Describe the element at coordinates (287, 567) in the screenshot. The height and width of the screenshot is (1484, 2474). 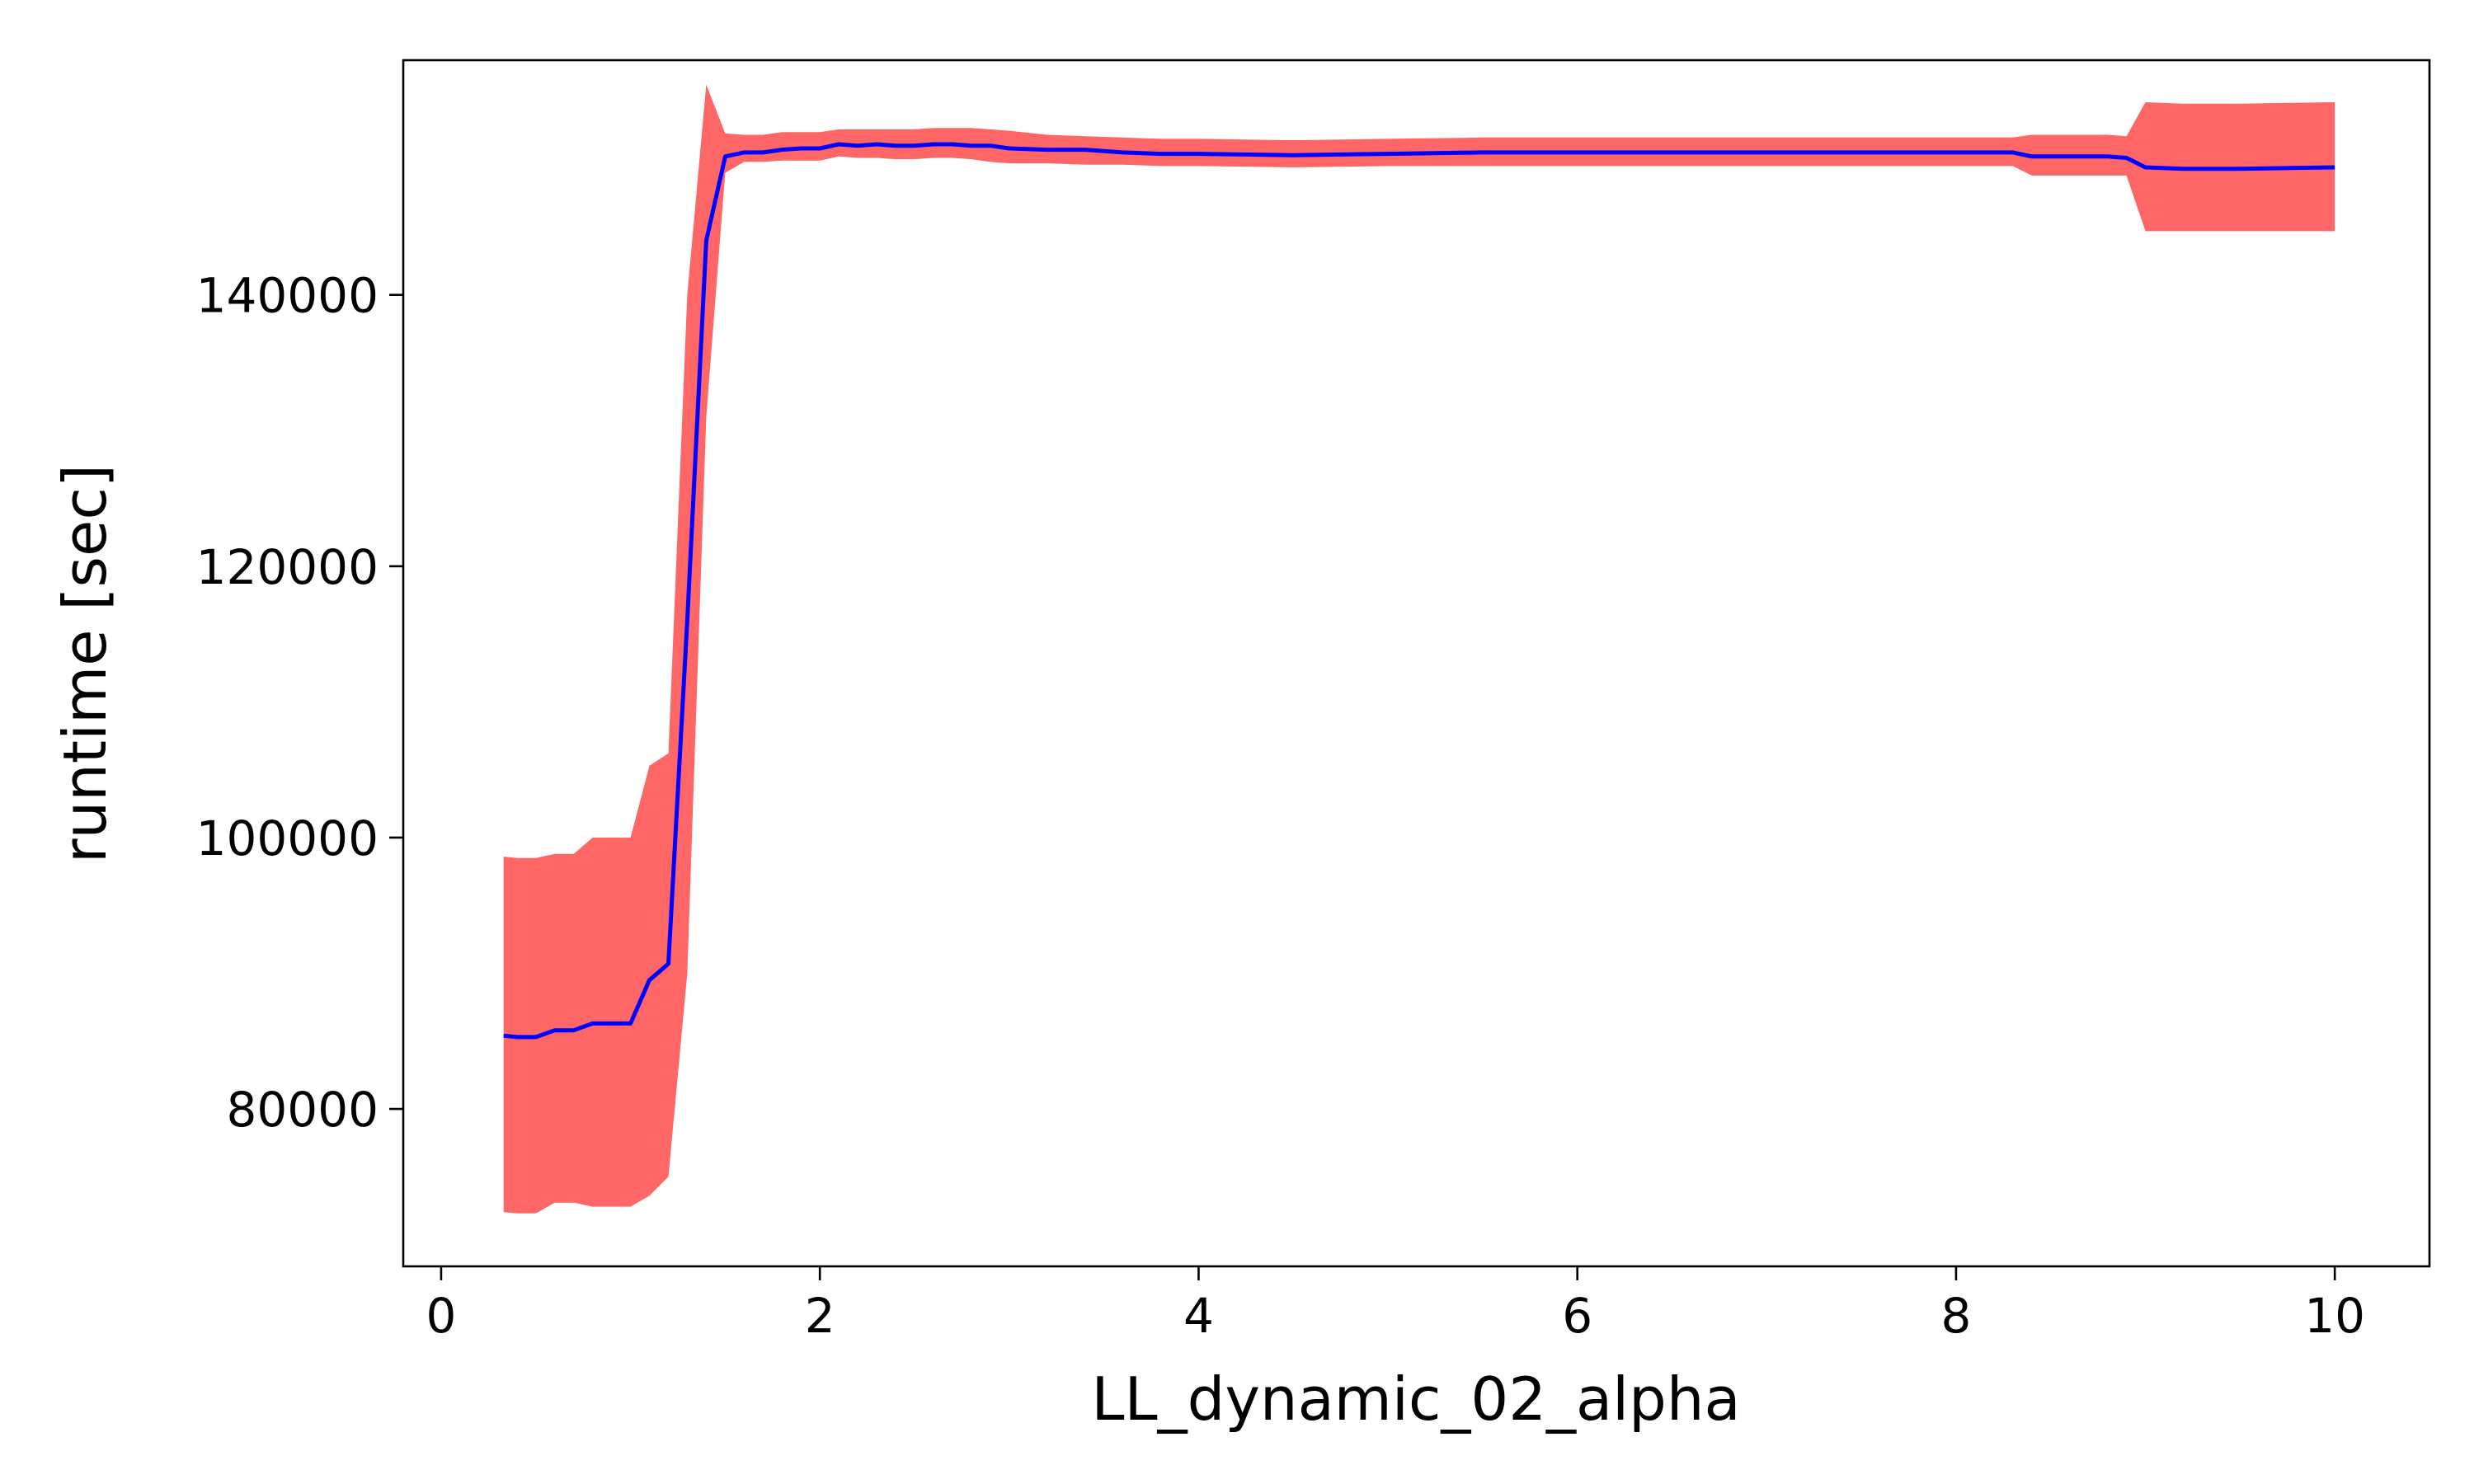
I see `y-tick-label: 120000` at that location.